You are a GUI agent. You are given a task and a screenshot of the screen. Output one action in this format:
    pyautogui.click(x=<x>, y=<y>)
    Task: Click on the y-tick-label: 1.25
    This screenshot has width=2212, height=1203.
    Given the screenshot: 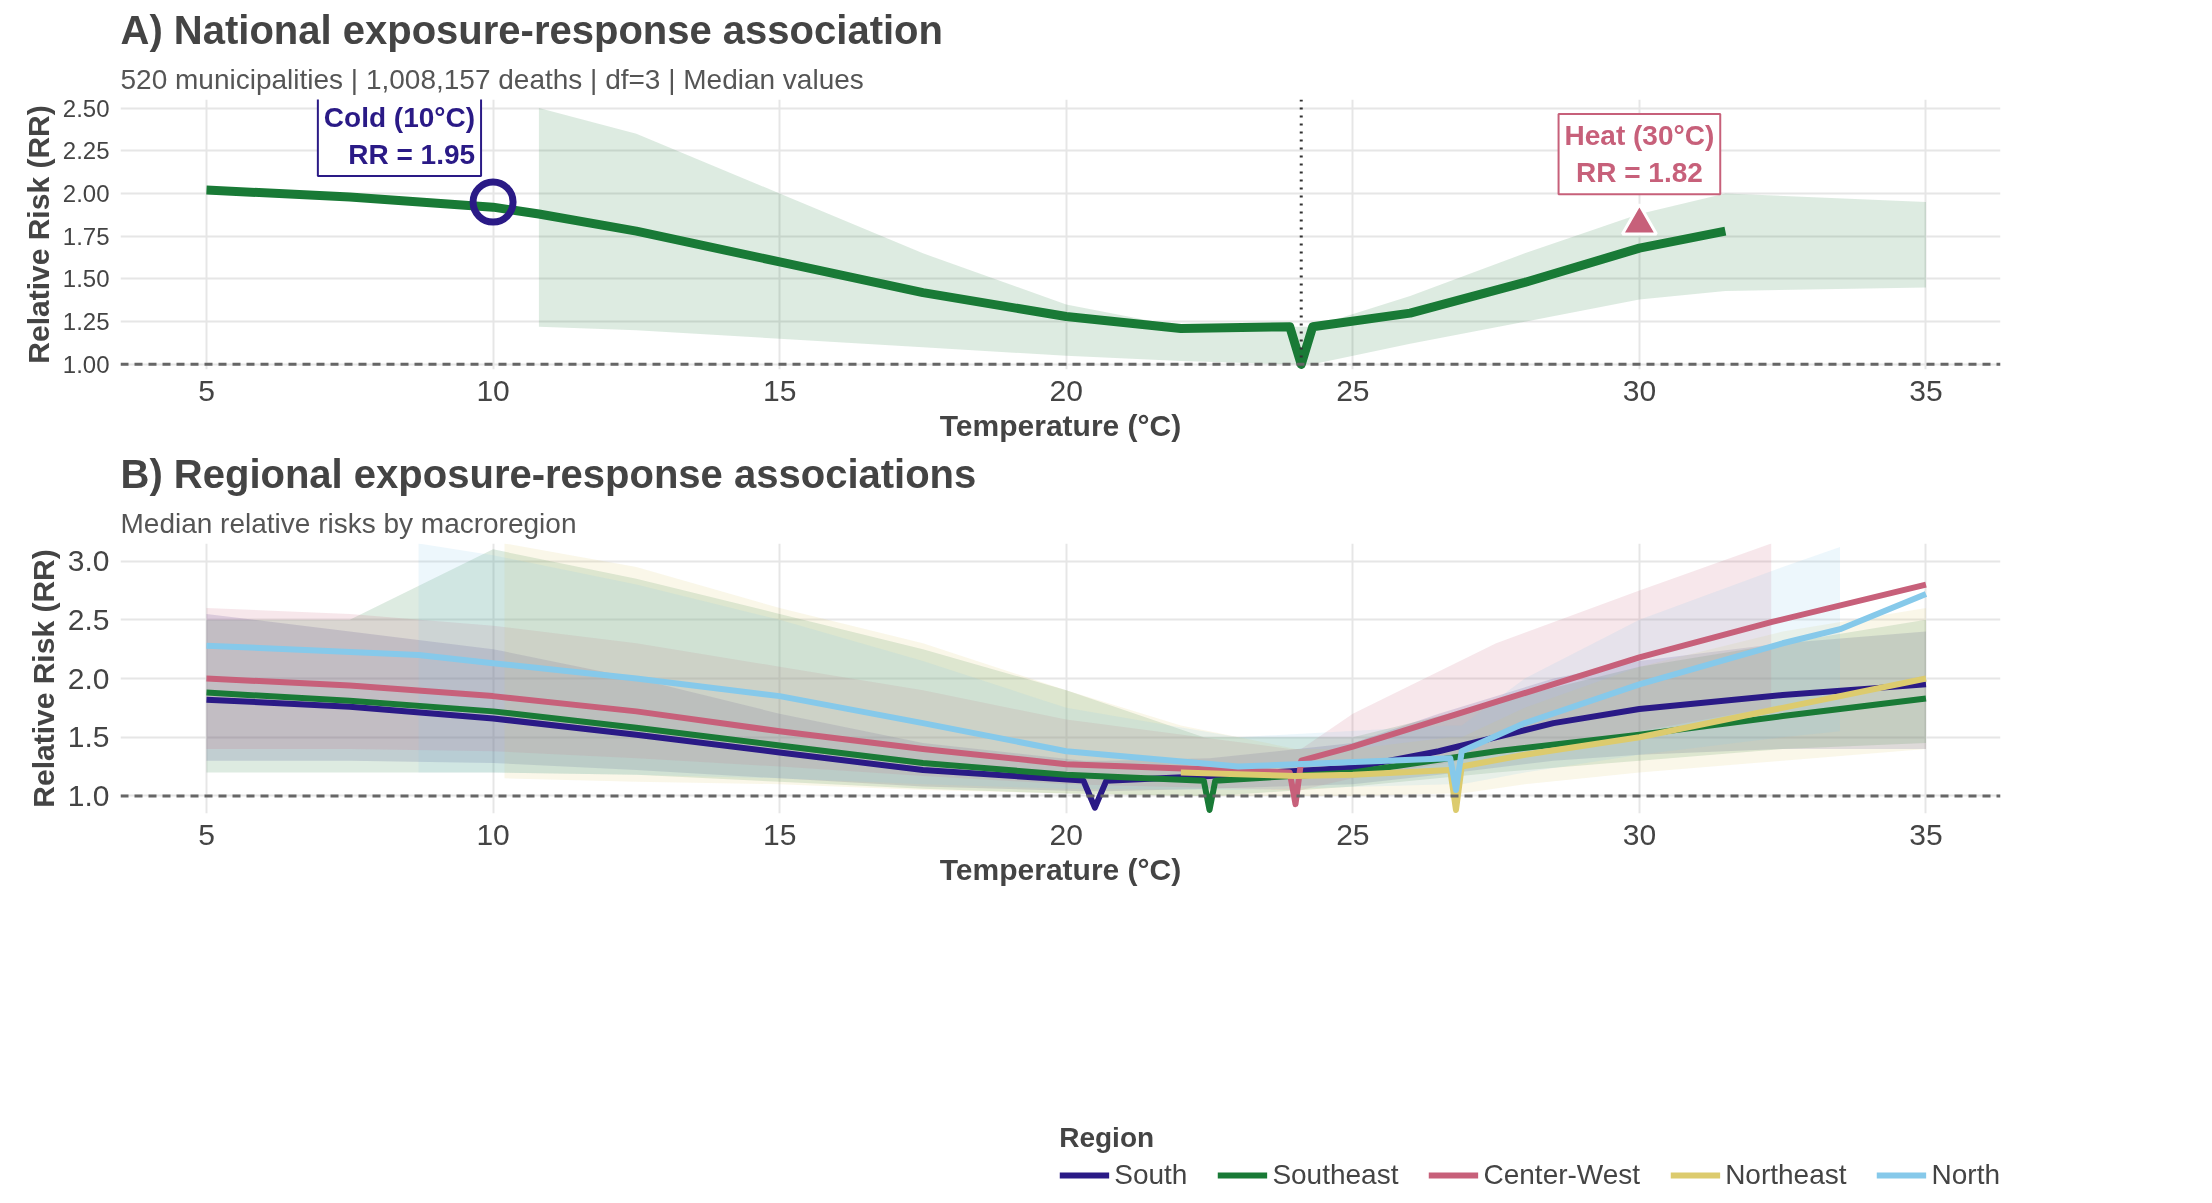 What is the action you would take?
    pyautogui.click(x=86, y=322)
    